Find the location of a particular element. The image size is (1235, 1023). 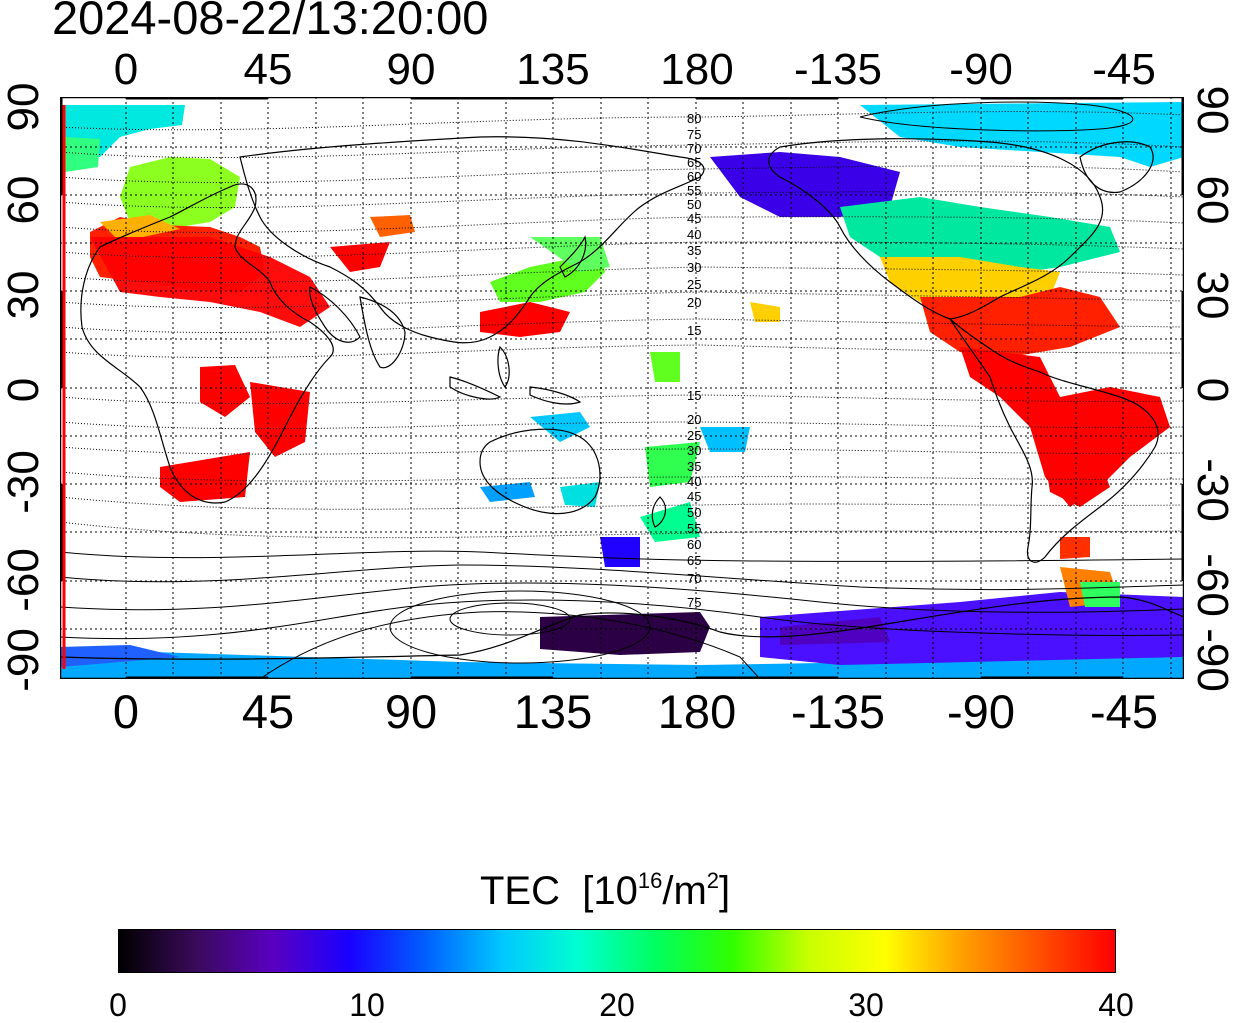

colorbar-tick-label: 30 is located at coordinates (866, 1005).